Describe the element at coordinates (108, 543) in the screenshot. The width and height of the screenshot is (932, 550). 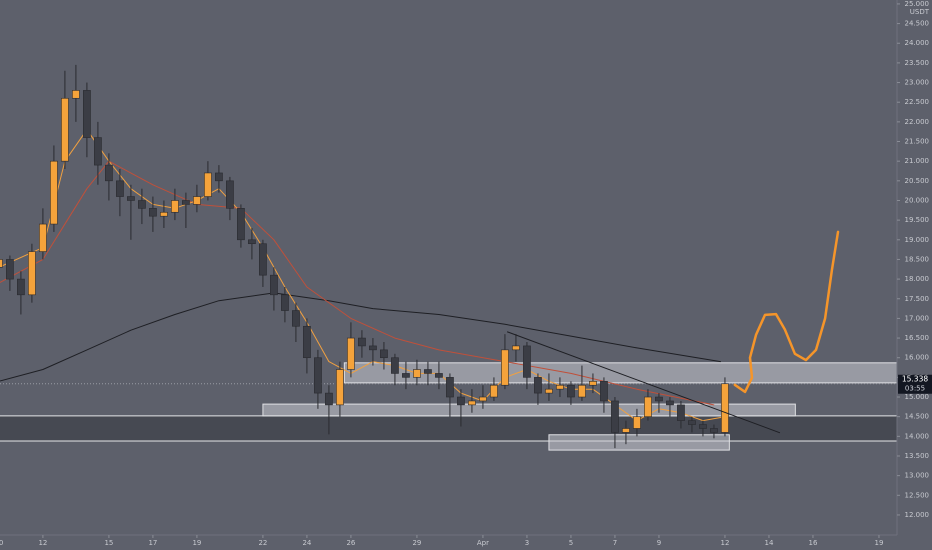
I see `x-tick-label: 15` at that location.